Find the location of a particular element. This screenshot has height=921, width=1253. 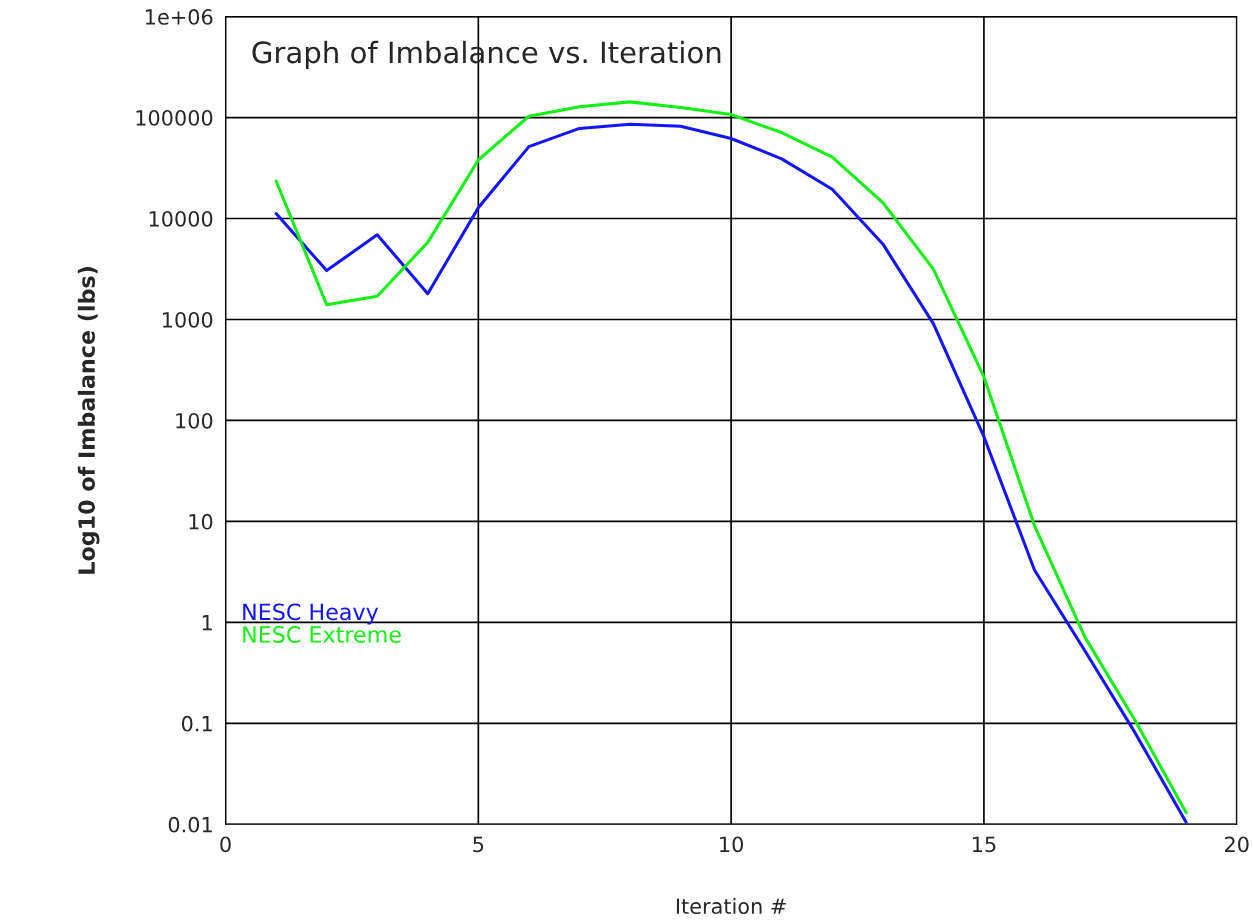

y-tick-label: 0.1 is located at coordinates (196, 723).